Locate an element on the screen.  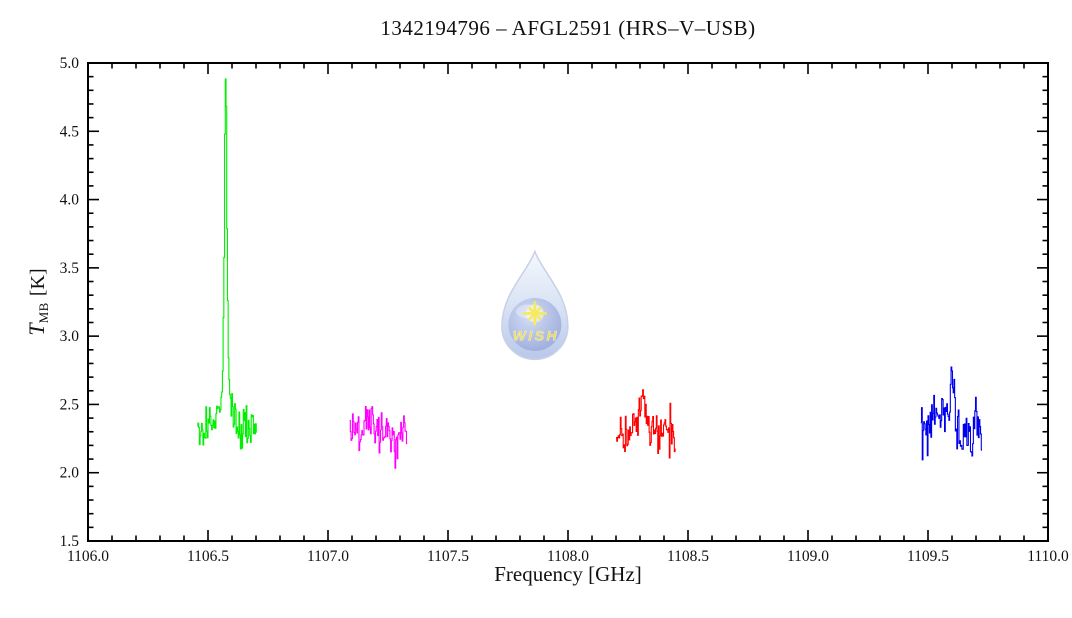
x-tick-label: 1107.5 is located at coordinates (448, 556).